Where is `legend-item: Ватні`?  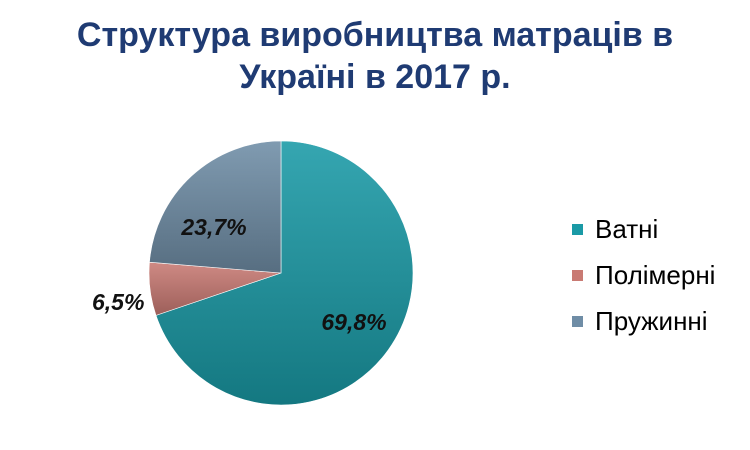
legend-item: Ватні is located at coordinates (643, 229).